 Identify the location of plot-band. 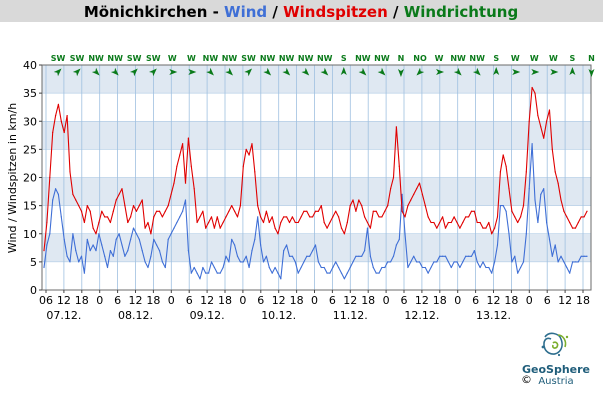
(316, 107).